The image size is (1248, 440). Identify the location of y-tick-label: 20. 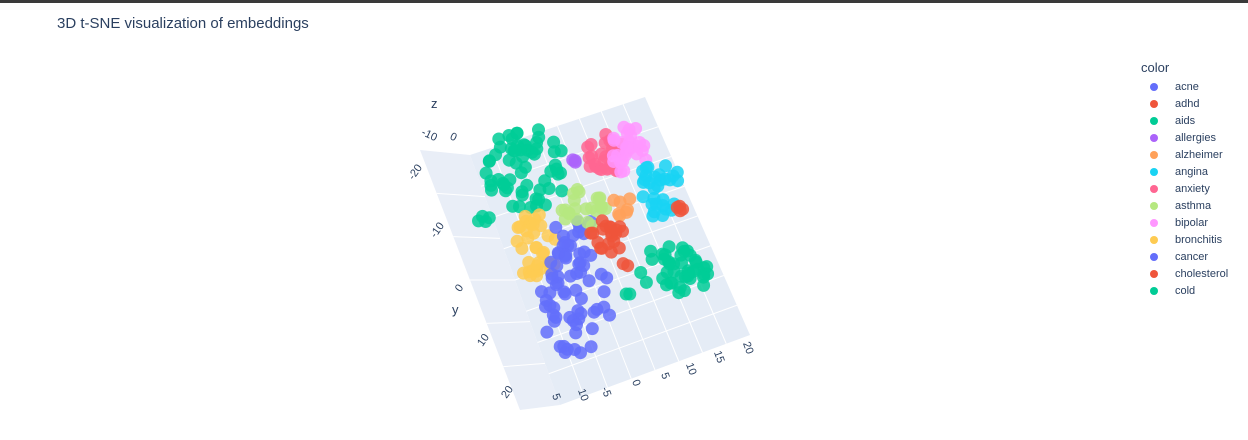
(507, 392).